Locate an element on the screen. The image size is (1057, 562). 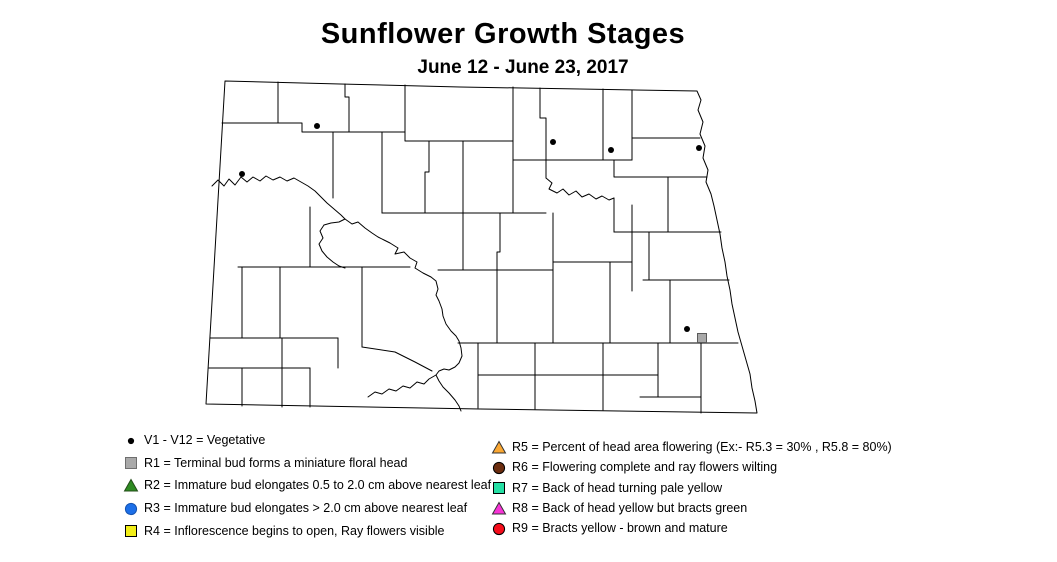
legend-item-r9: R9 = Bracts yellow - brown and mature is located at coordinates (691, 528).